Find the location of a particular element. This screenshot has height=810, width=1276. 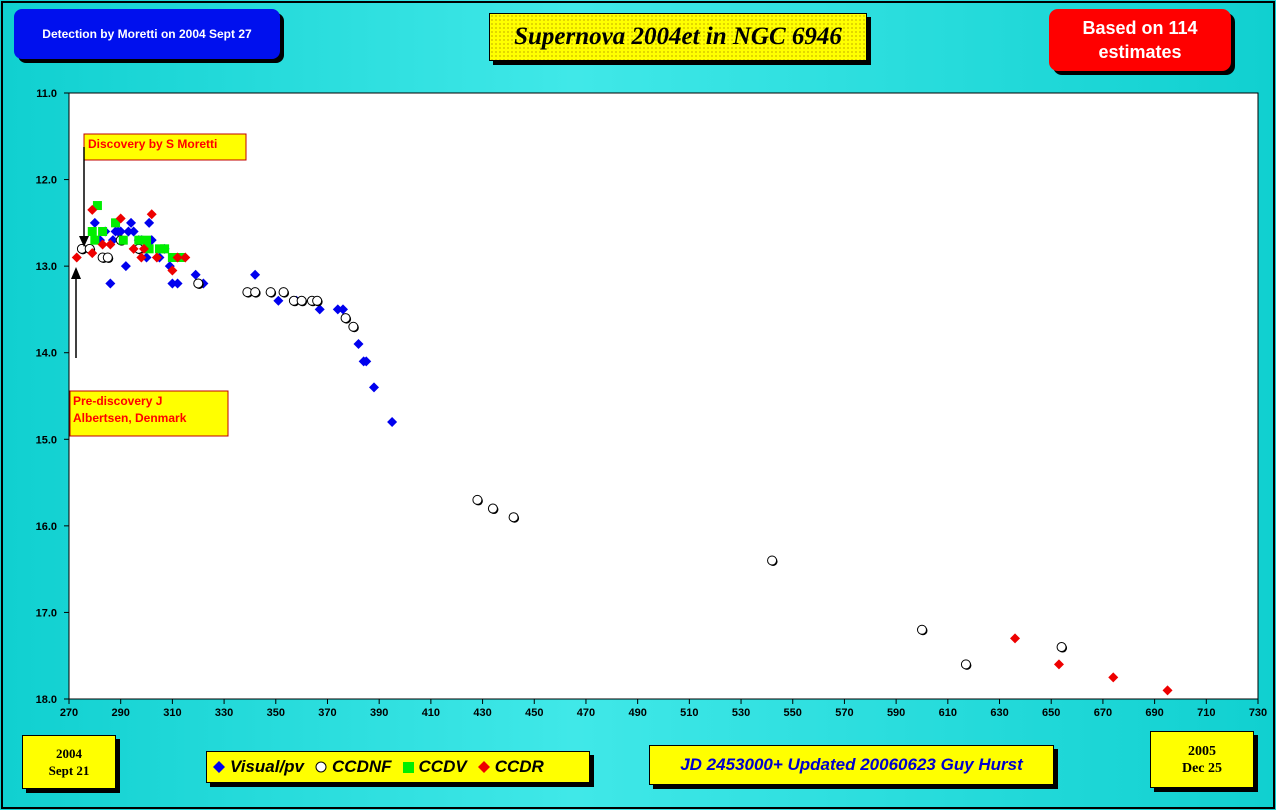

y-tick-label: 18.0 is located at coordinates (46, 700).